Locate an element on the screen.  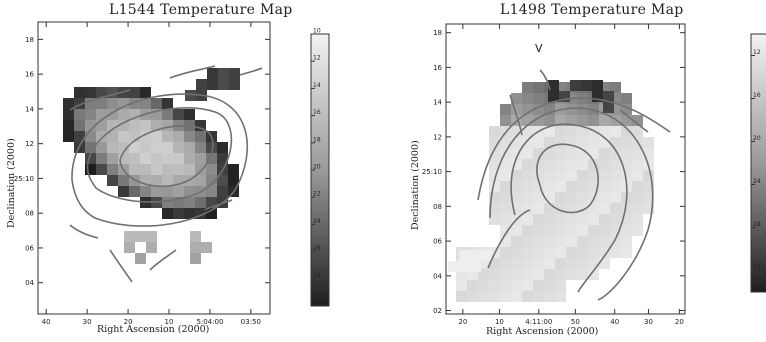
y-tick-label: 18 is located at coordinates (29, 40).